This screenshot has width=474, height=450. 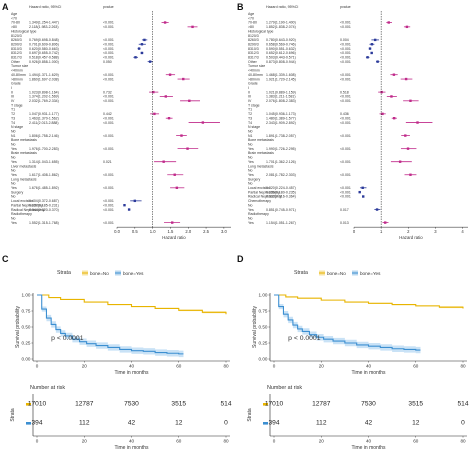 What do you see at coordinates (281, 97) in the screenshot?
I see `forest-row-hr: 1.383(1.211-1.581)` at bounding box center [281, 97].